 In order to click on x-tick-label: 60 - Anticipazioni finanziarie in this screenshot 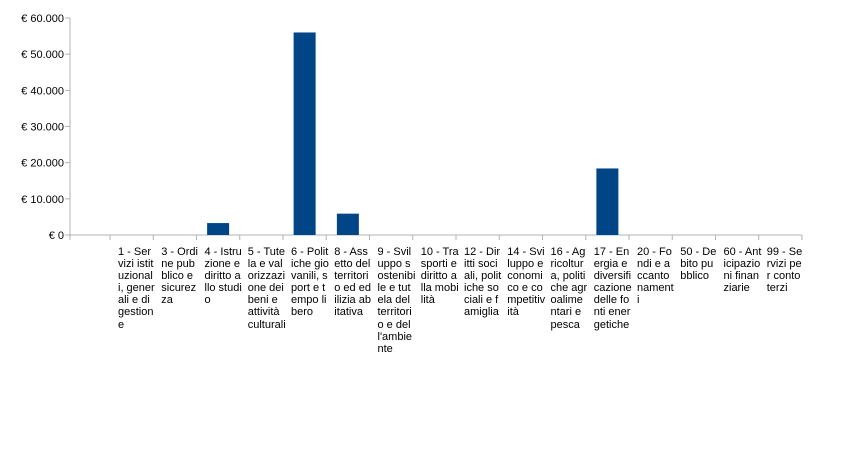, I will do `click(742, 270)`.